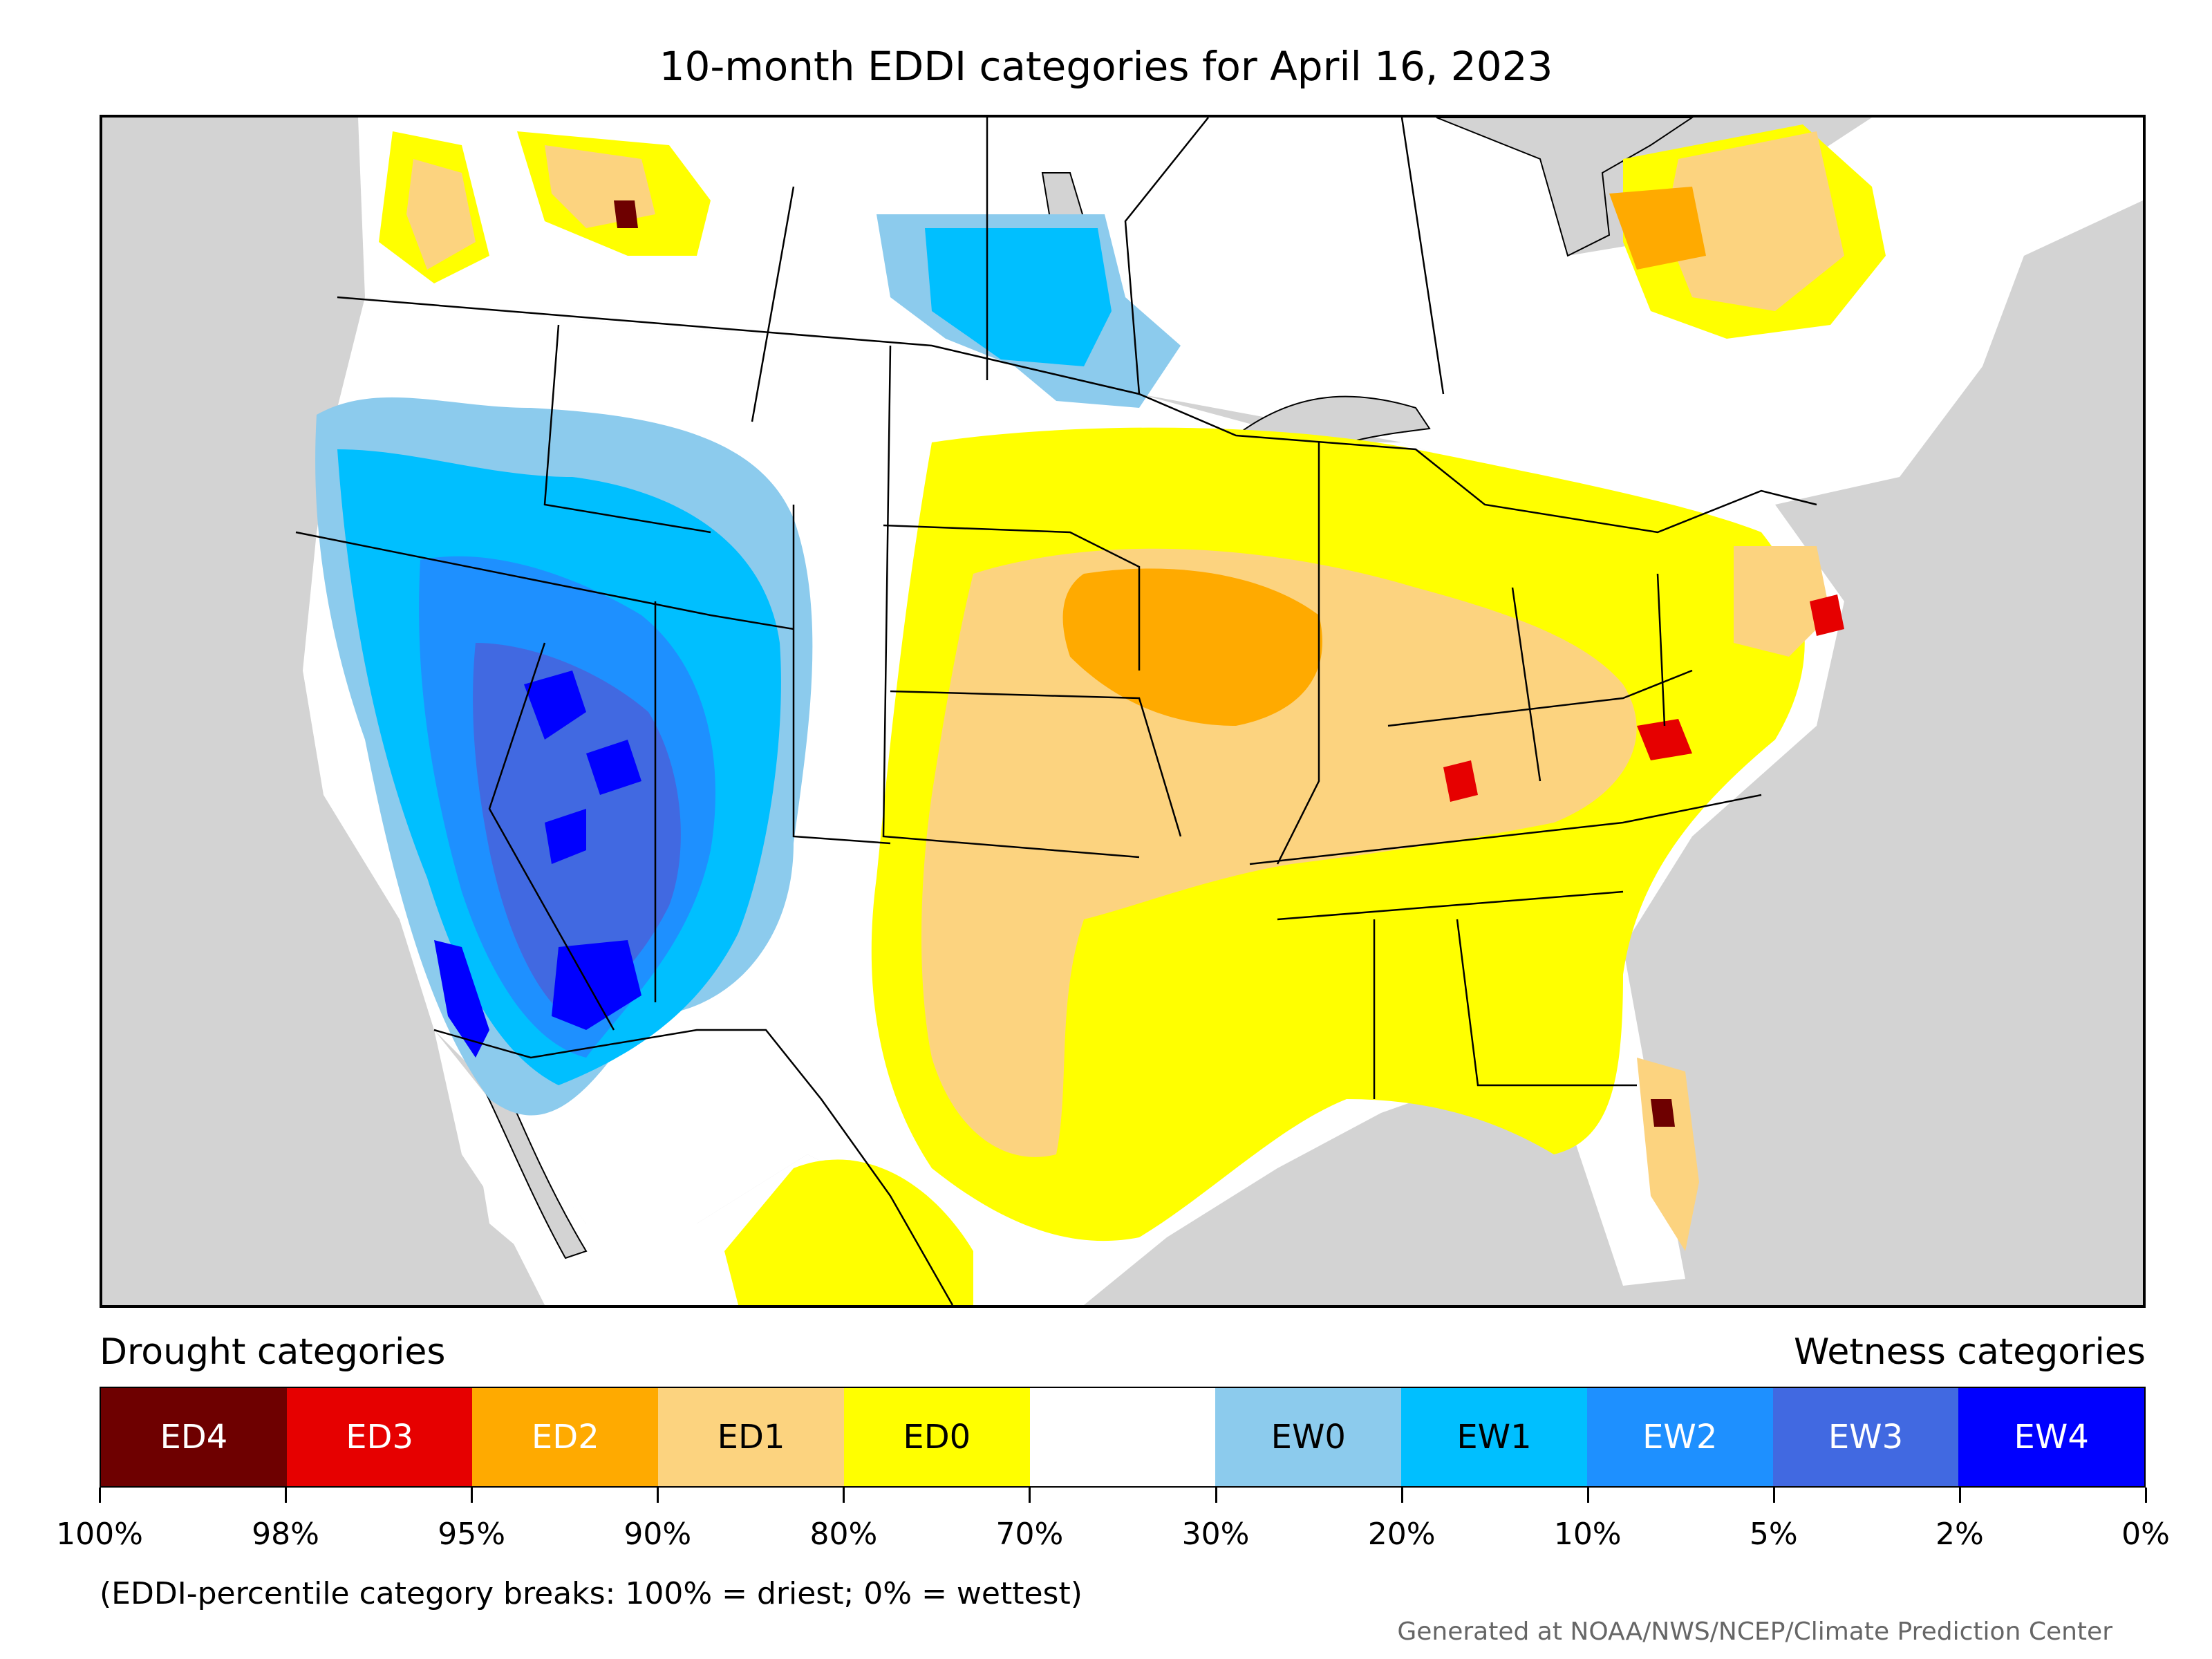 The height and width of the screenshot is (1659, 2212). Describe the element at coordinates (1970, 1352) in the screenshot. I see `wetness-categories-heading: Wetness categories` at that location.